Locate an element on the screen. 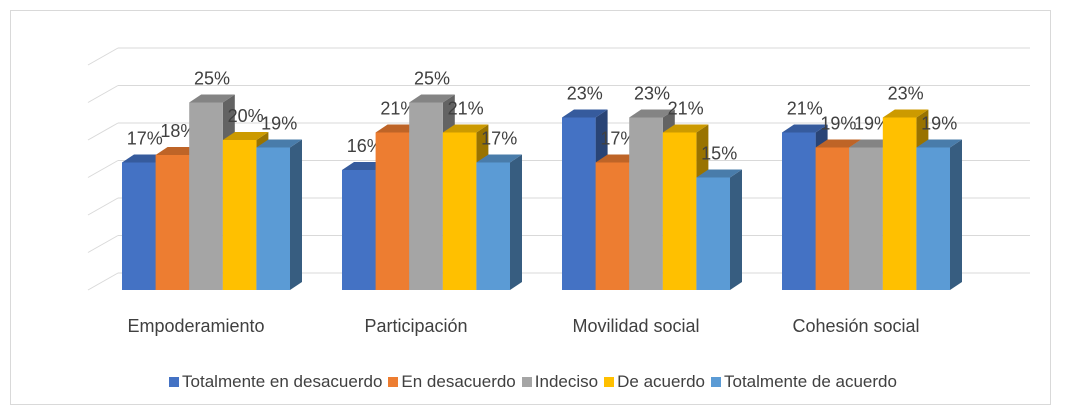 The image size is (1066, 415). legend-item: En desacuerdo is located at coordinates (452, 382).